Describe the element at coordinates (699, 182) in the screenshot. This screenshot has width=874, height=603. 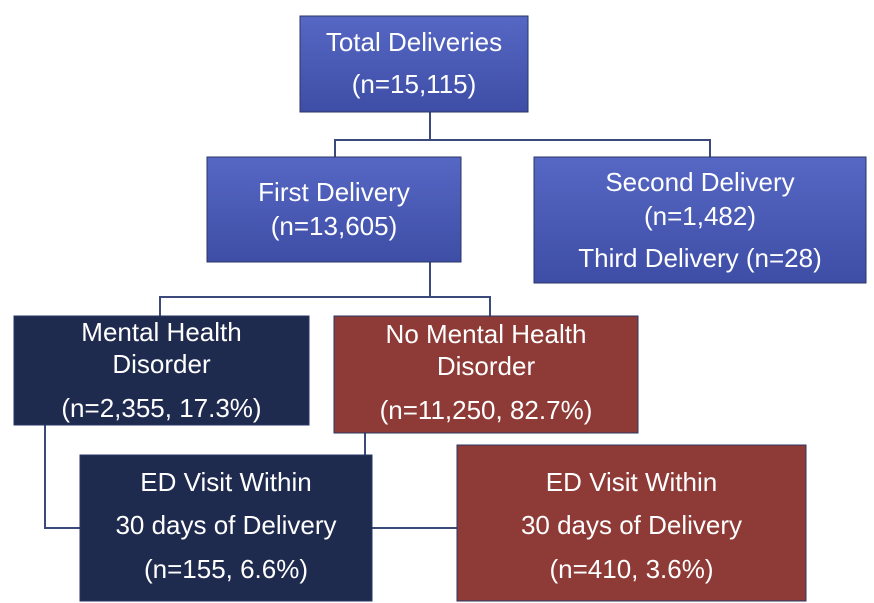
I see `node-label: Second Delivery` at that location.